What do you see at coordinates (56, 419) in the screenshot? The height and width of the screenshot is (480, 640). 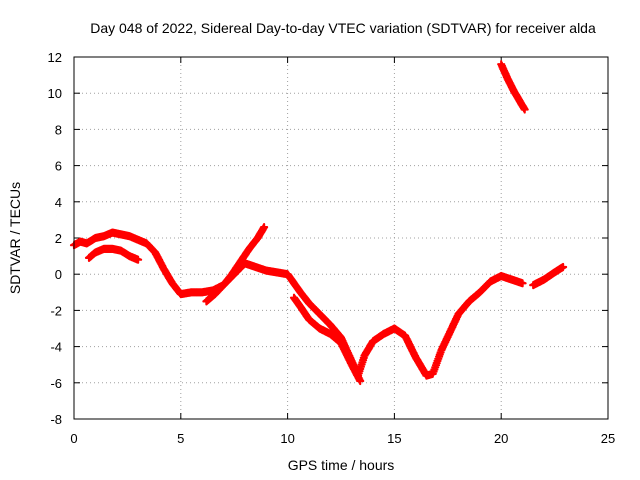 I see `y-tick-label: -8` at bounding box center [56, 419].